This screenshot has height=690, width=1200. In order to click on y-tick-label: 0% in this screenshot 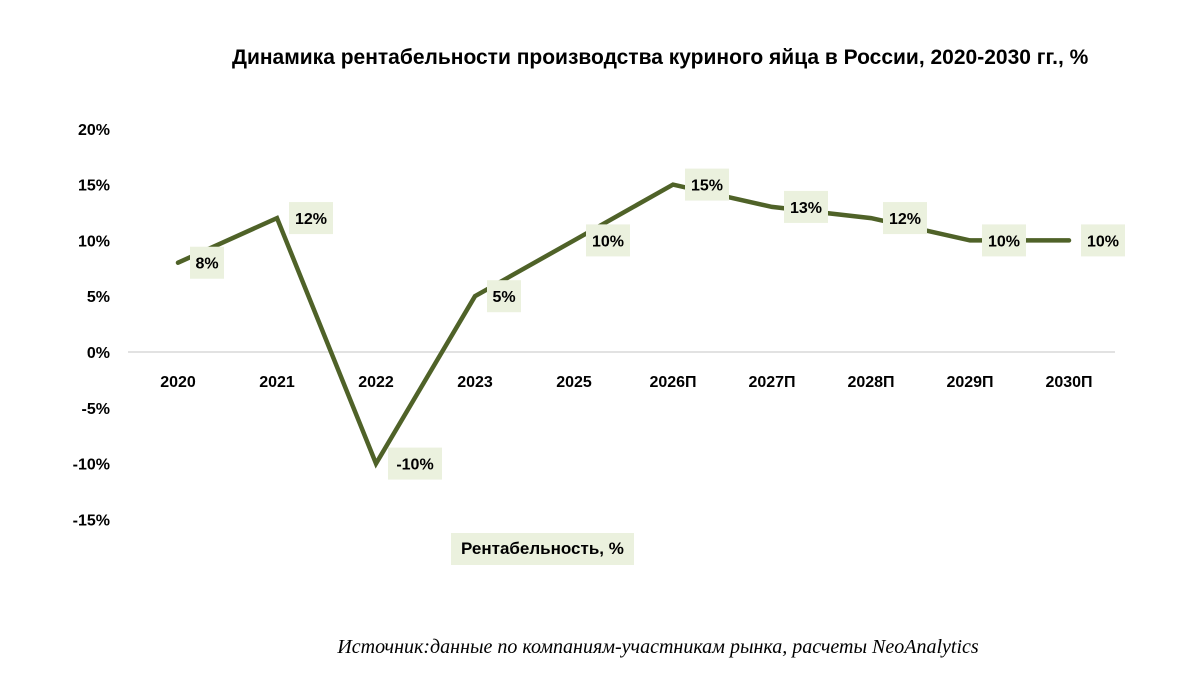, I will do `click(98, 353)`.